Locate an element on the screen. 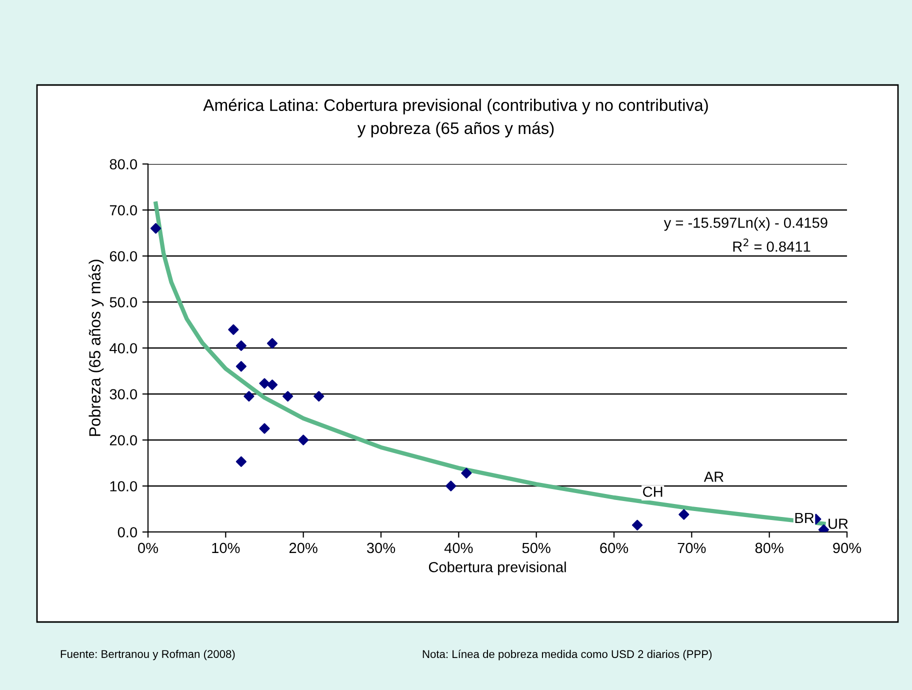 The width and height of the screenshot is (912, 690). x-tick-label: 80% is located at coordinates (769, 548).